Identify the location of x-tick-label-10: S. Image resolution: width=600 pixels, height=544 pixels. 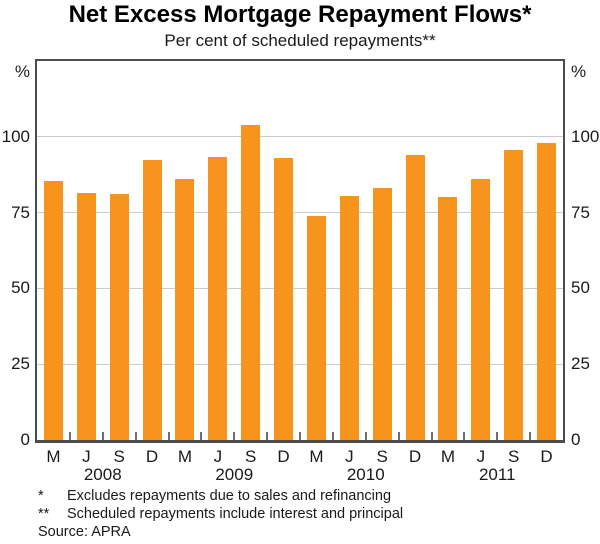
(382, 456).